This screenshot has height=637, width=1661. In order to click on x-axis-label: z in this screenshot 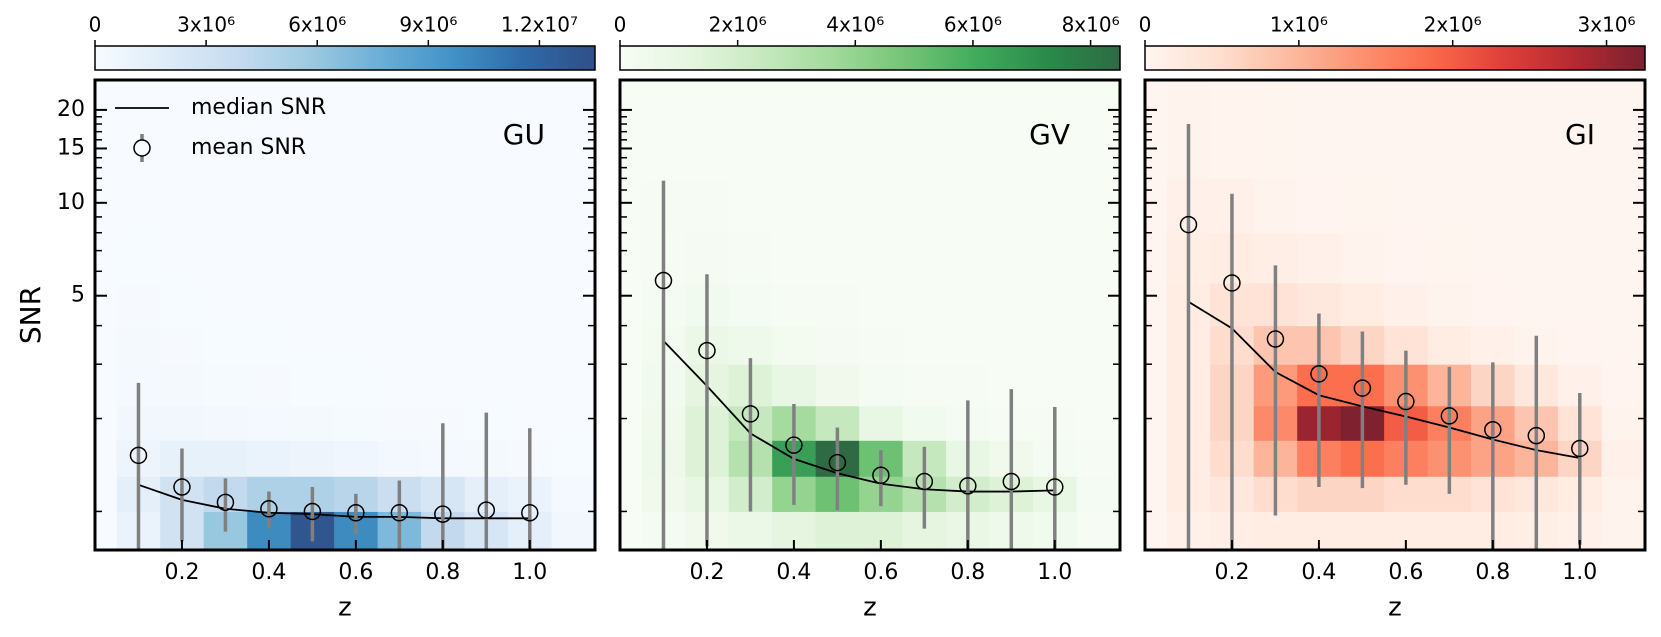, I will do `click(1395, 608)`.